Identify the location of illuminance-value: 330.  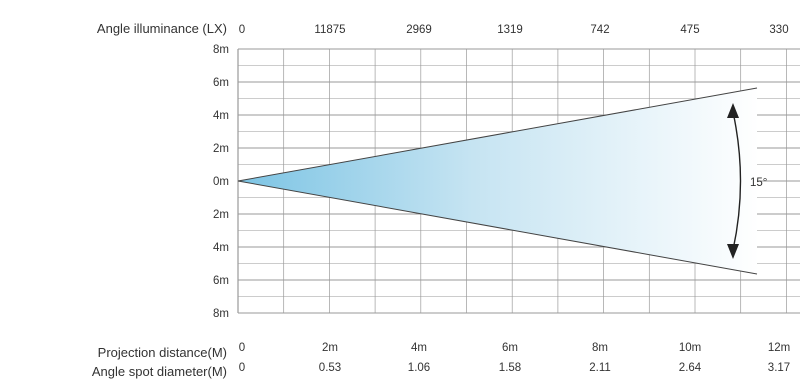
(778, 30).